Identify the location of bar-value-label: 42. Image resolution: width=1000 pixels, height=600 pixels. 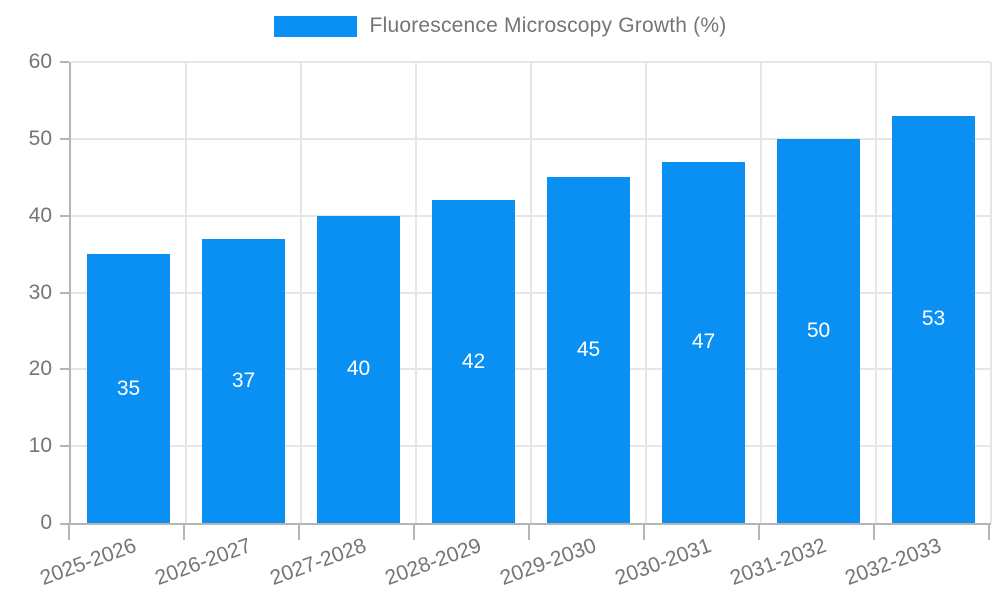
(473, 361).